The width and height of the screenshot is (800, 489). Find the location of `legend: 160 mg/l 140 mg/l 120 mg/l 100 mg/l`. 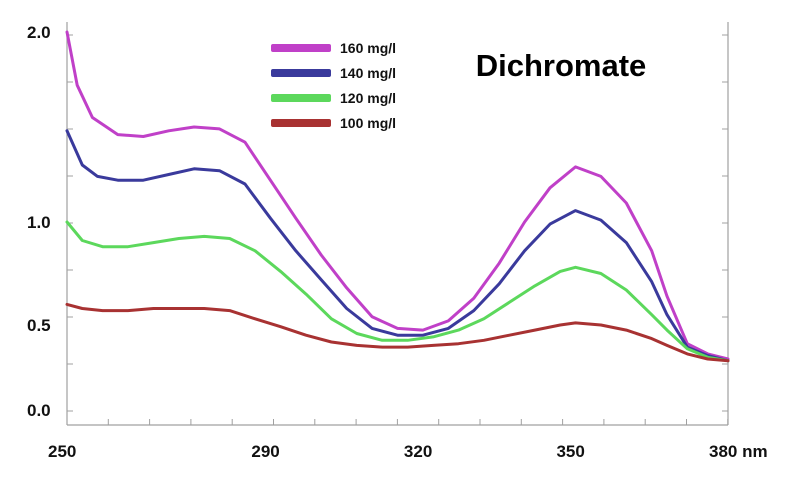

legend: 160 mg/l 140 mg/l 120 mg/l 100 mg/l is located at coordinates (333, 85).